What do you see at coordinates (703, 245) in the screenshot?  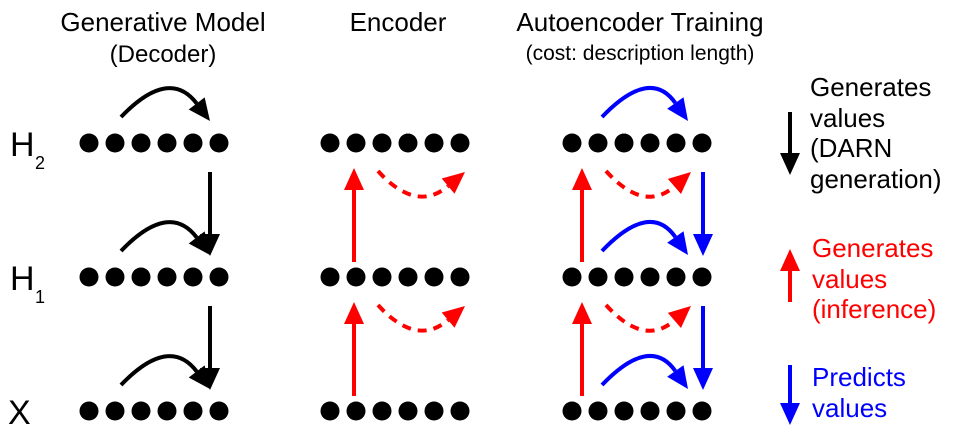 I see `training-h2-to-h1-blue-arrow-head` at bounding box center [703, 245].